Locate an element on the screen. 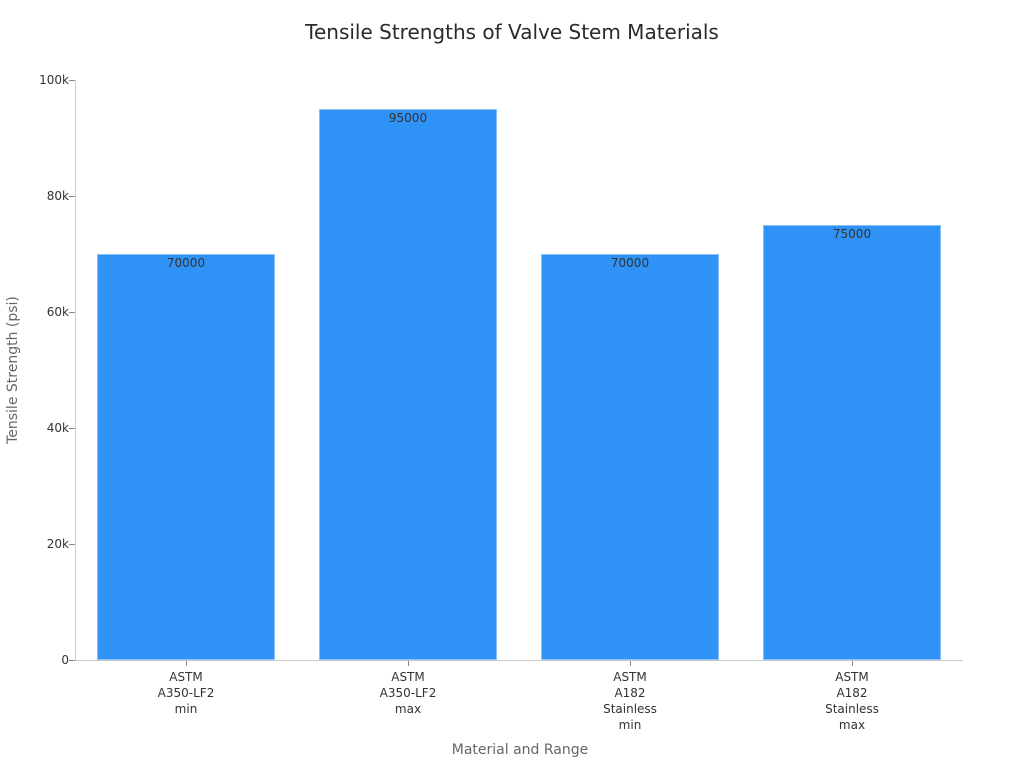 The height and width of the screenshot is (768, 1024). y-tick-label: 0 is located at coordinates (65, 660).